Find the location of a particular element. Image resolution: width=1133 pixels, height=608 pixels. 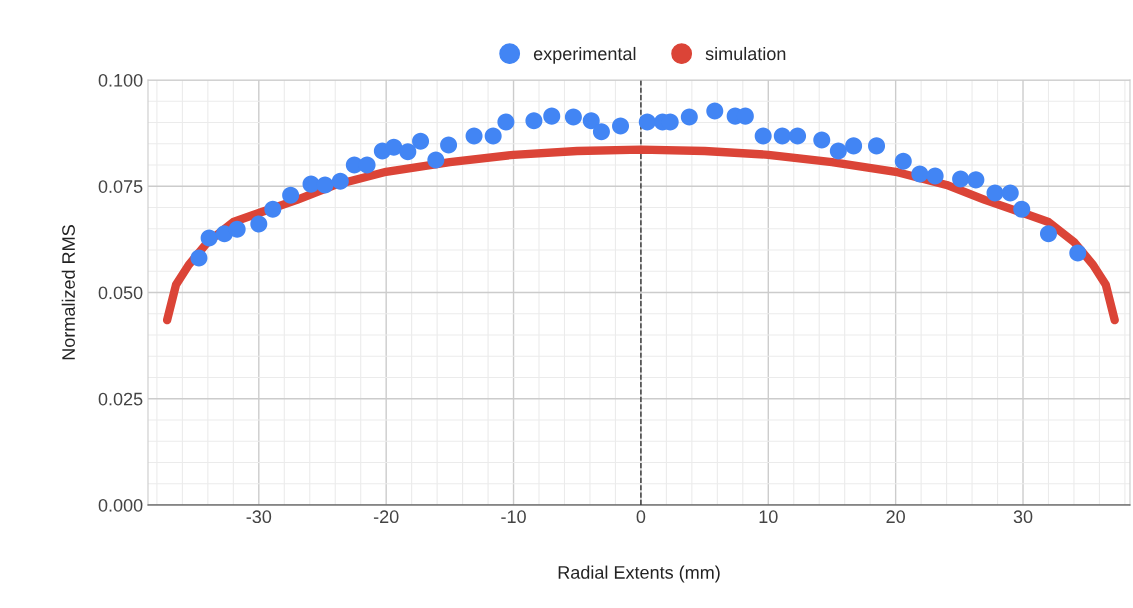

legend-label: experimental is located at coordinates (584, 55).